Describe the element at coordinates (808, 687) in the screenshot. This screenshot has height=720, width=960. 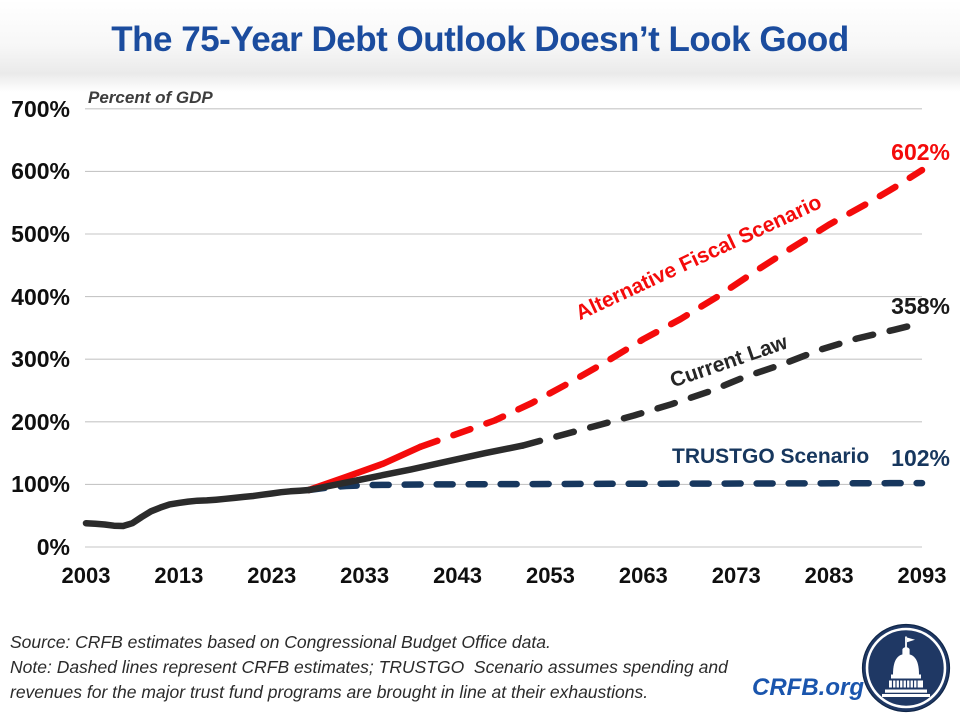
I see `crfb-org-link: CRFB.org` at that location.